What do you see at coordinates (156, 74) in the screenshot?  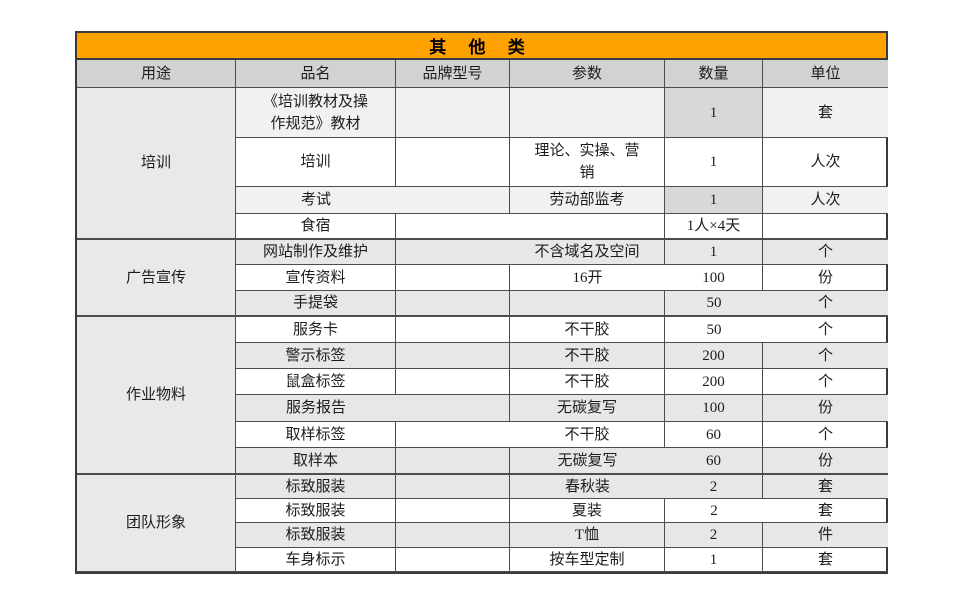 I see `column-header-usage: 用途` at bounding box center [156, 74].